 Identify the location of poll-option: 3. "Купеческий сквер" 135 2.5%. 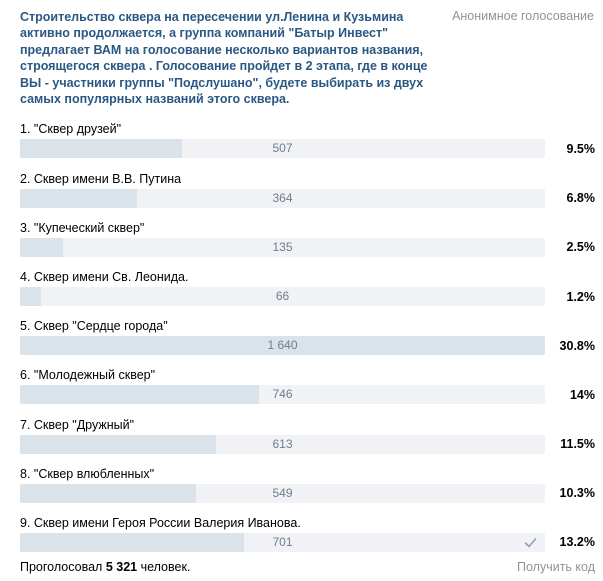
(307, 244).